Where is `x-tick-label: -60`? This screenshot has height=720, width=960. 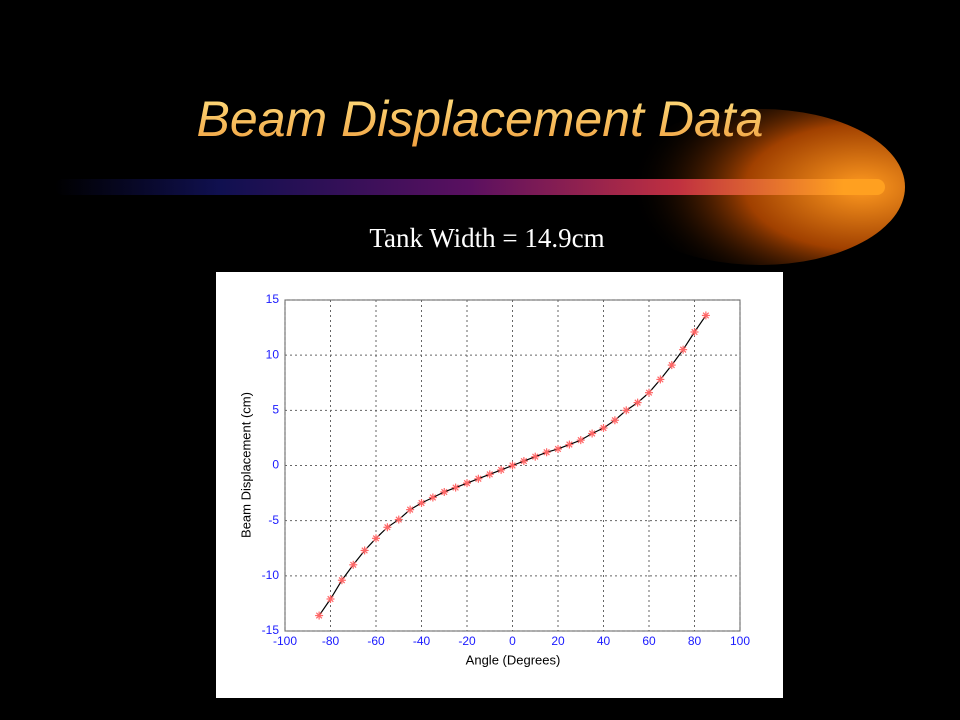 x-tick-label: -60 is located at coordinates (376, 641).